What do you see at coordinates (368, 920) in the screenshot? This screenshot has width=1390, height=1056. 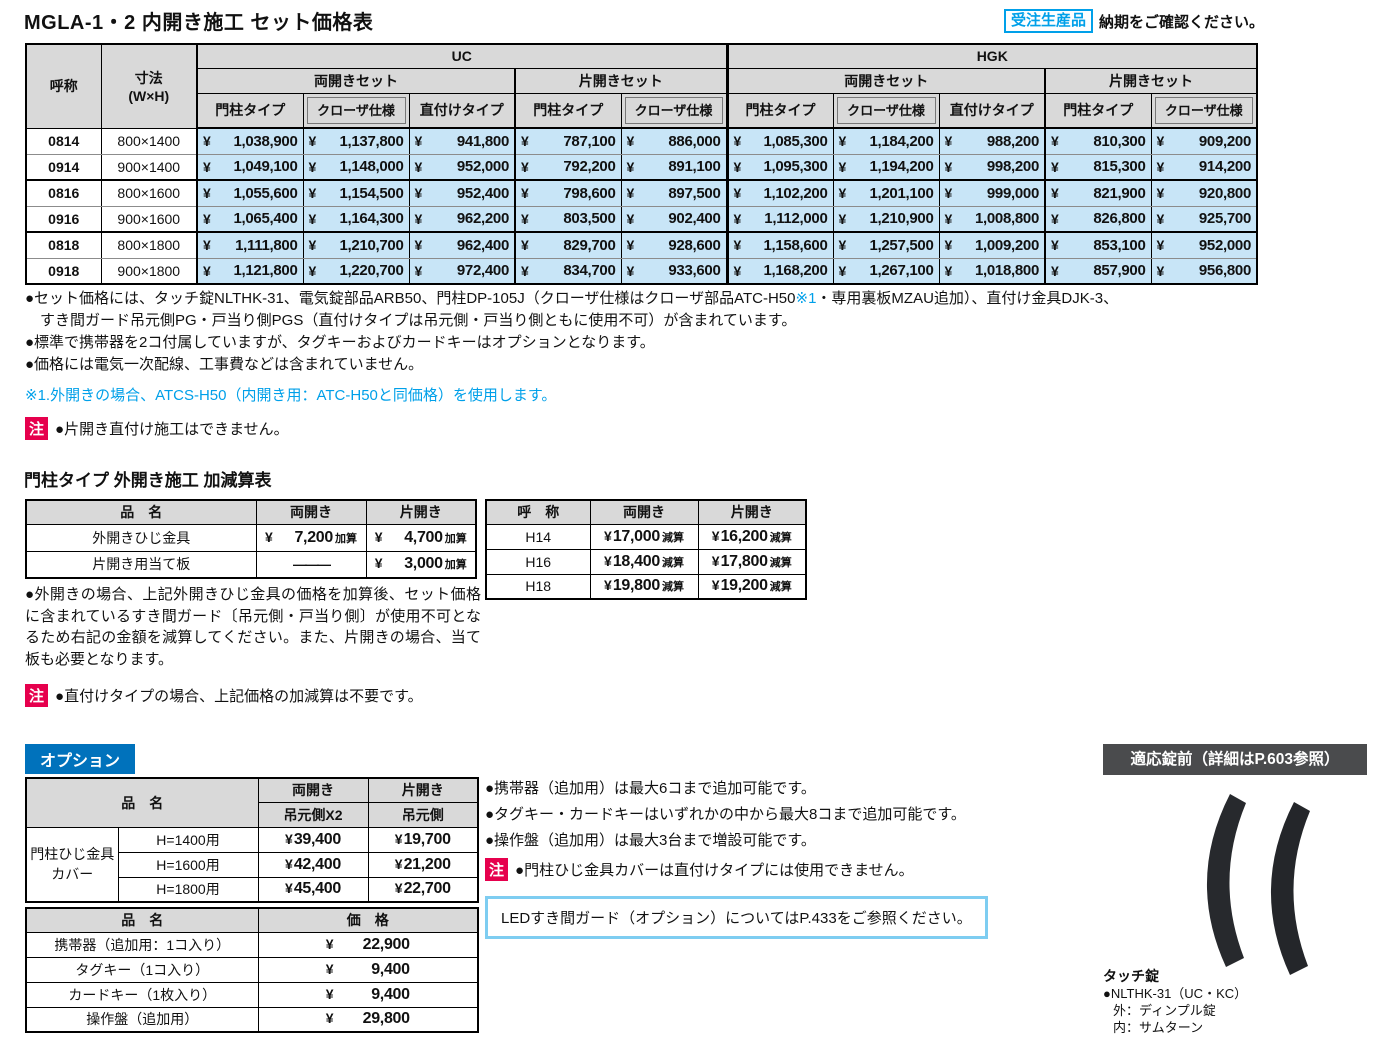 I see `col-header-price: 価 格` at bounding box center [368, 920].